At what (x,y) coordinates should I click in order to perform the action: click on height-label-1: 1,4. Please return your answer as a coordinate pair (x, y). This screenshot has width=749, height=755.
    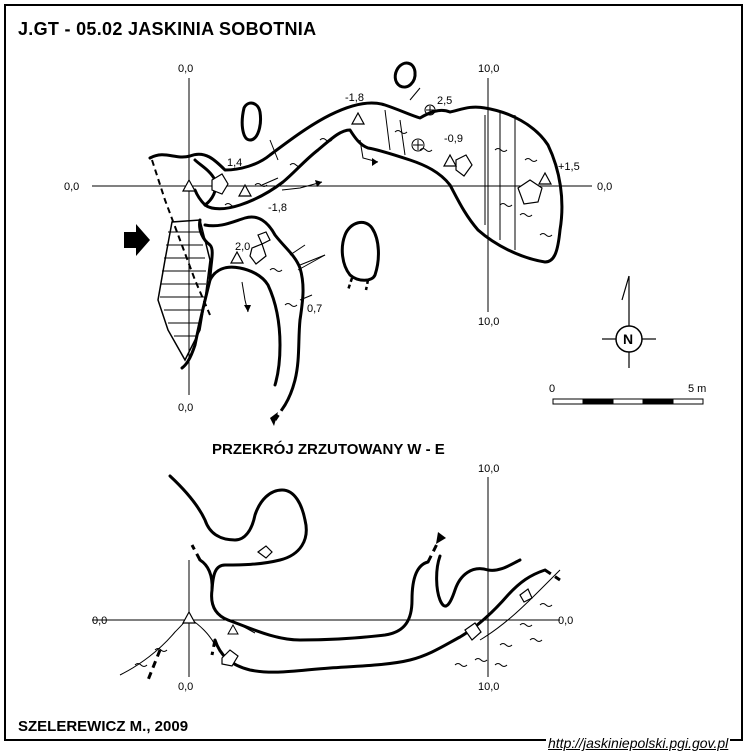
    Looking at the image, I should click on (234, 163).